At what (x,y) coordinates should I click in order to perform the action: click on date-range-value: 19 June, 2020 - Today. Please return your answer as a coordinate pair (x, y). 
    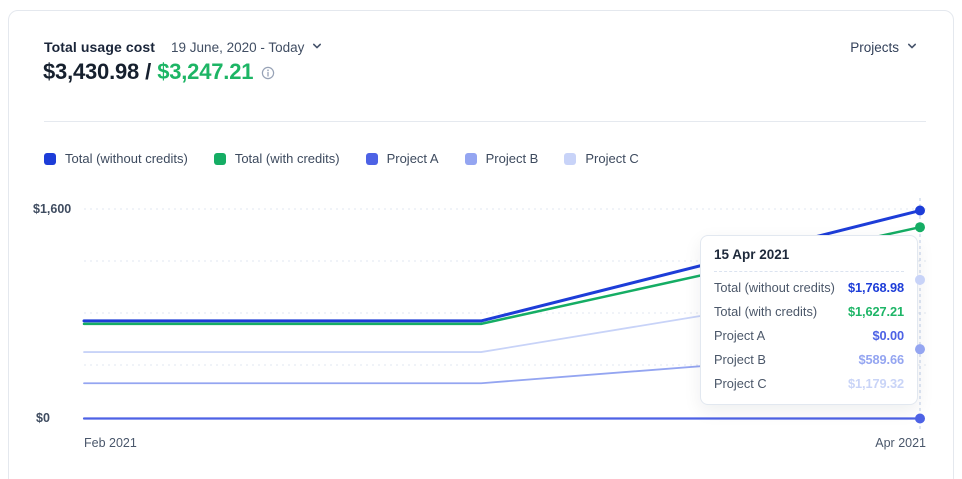
    Looking at the image, I should click on (238, 47).